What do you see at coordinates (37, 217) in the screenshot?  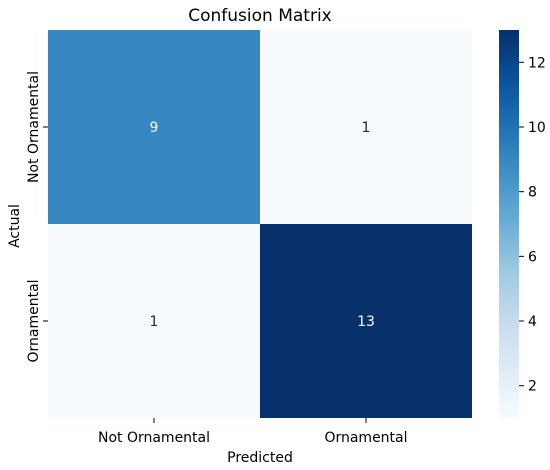 I see `y-axis: Not Ornamental Ornamental` at bounding box center [37, 217].